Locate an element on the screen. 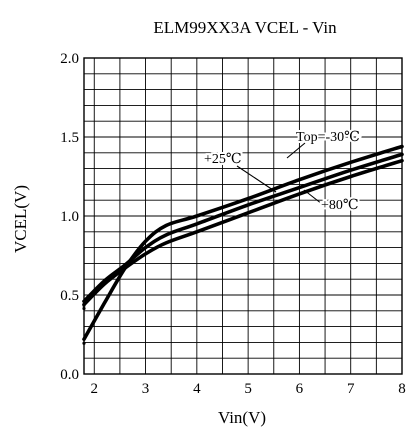 This screenshot has height=430, width=407. series-label-minus30: Top=-30℃ is located at coordinates (328, 137).